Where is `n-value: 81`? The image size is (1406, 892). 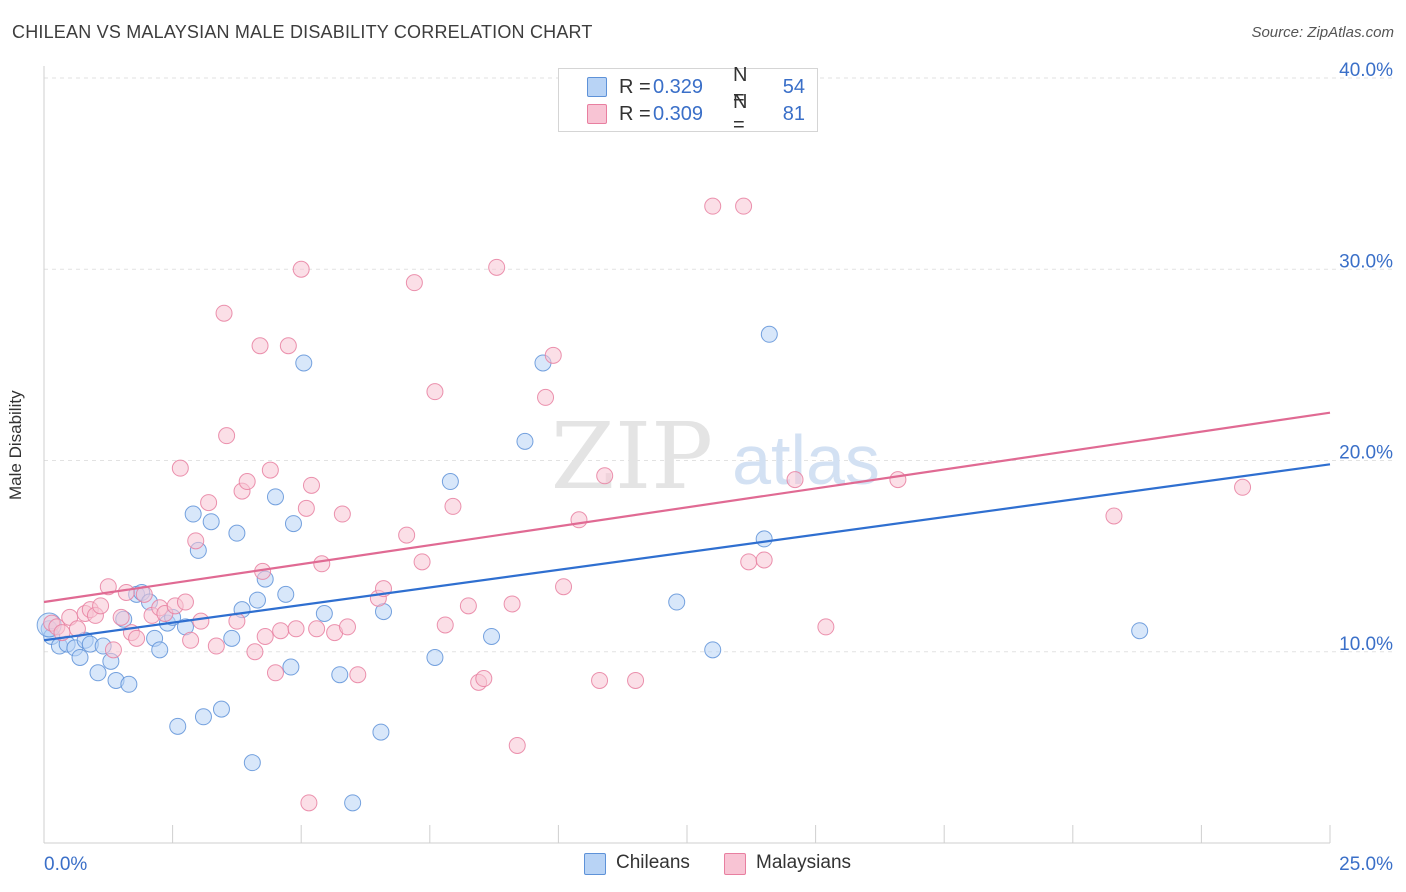 n-value: 81 is located at coordinates (793, 113).